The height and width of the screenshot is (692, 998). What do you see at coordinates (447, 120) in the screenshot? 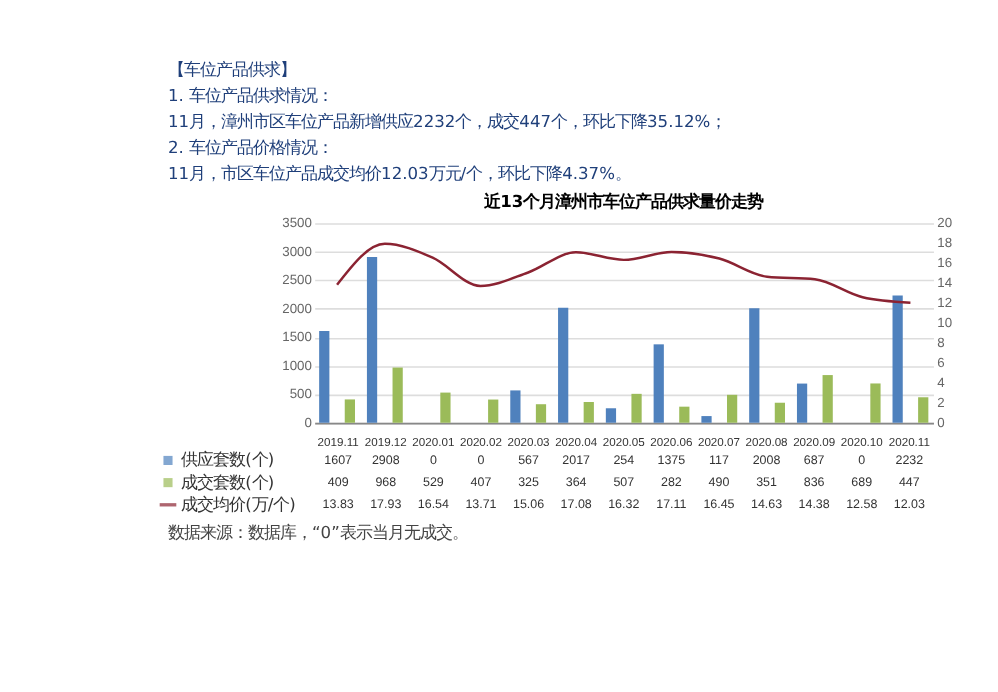
I see `text: 11月，漳州市区车位产品新增供应2232个，成交447个，环比下降35.12%；` at bounding box center [447, 120].